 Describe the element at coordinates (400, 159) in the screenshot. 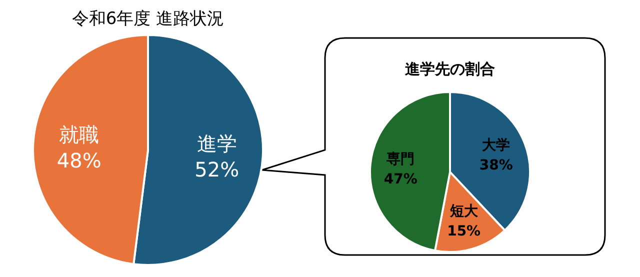

I see `slice-label: 専門` at that location.